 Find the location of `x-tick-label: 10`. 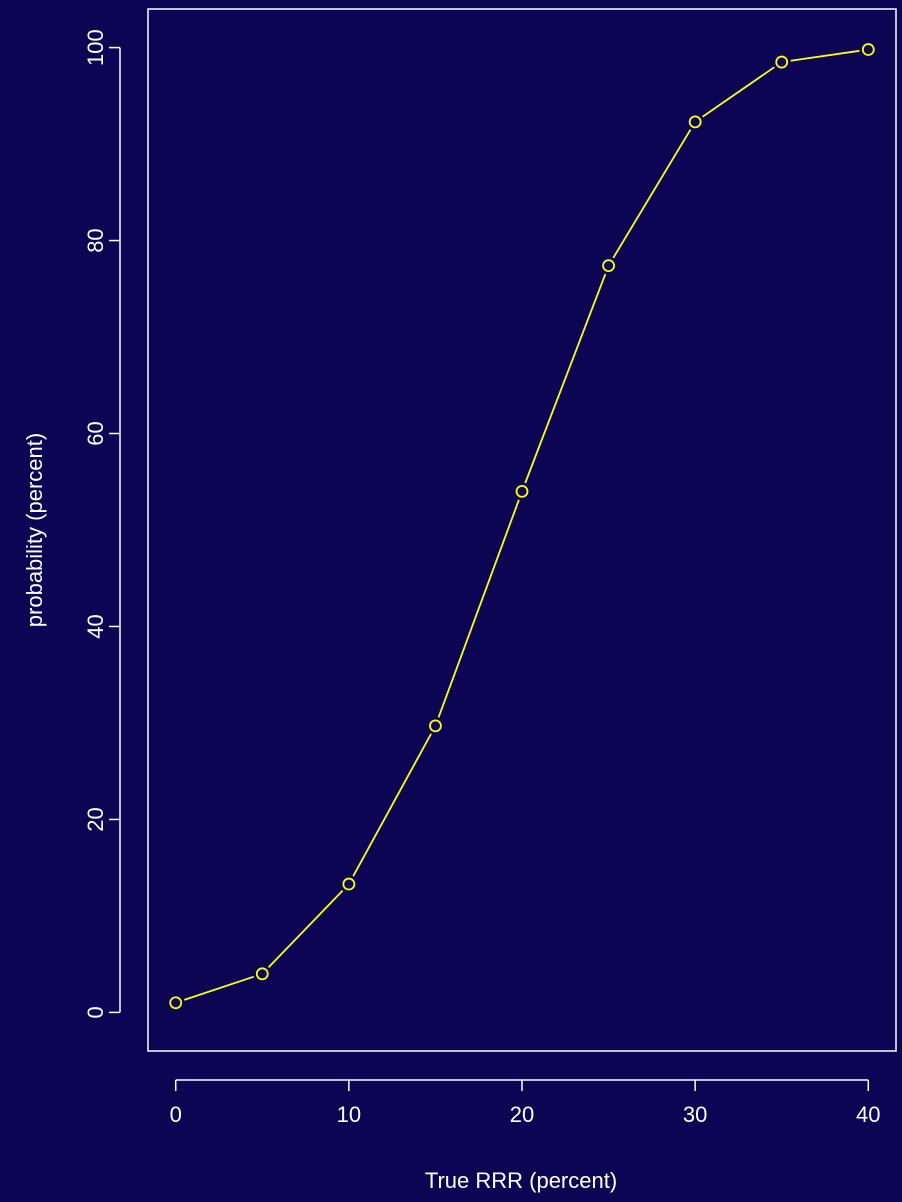

x-tick-label: 10 is located at coordinates (349, 1114).